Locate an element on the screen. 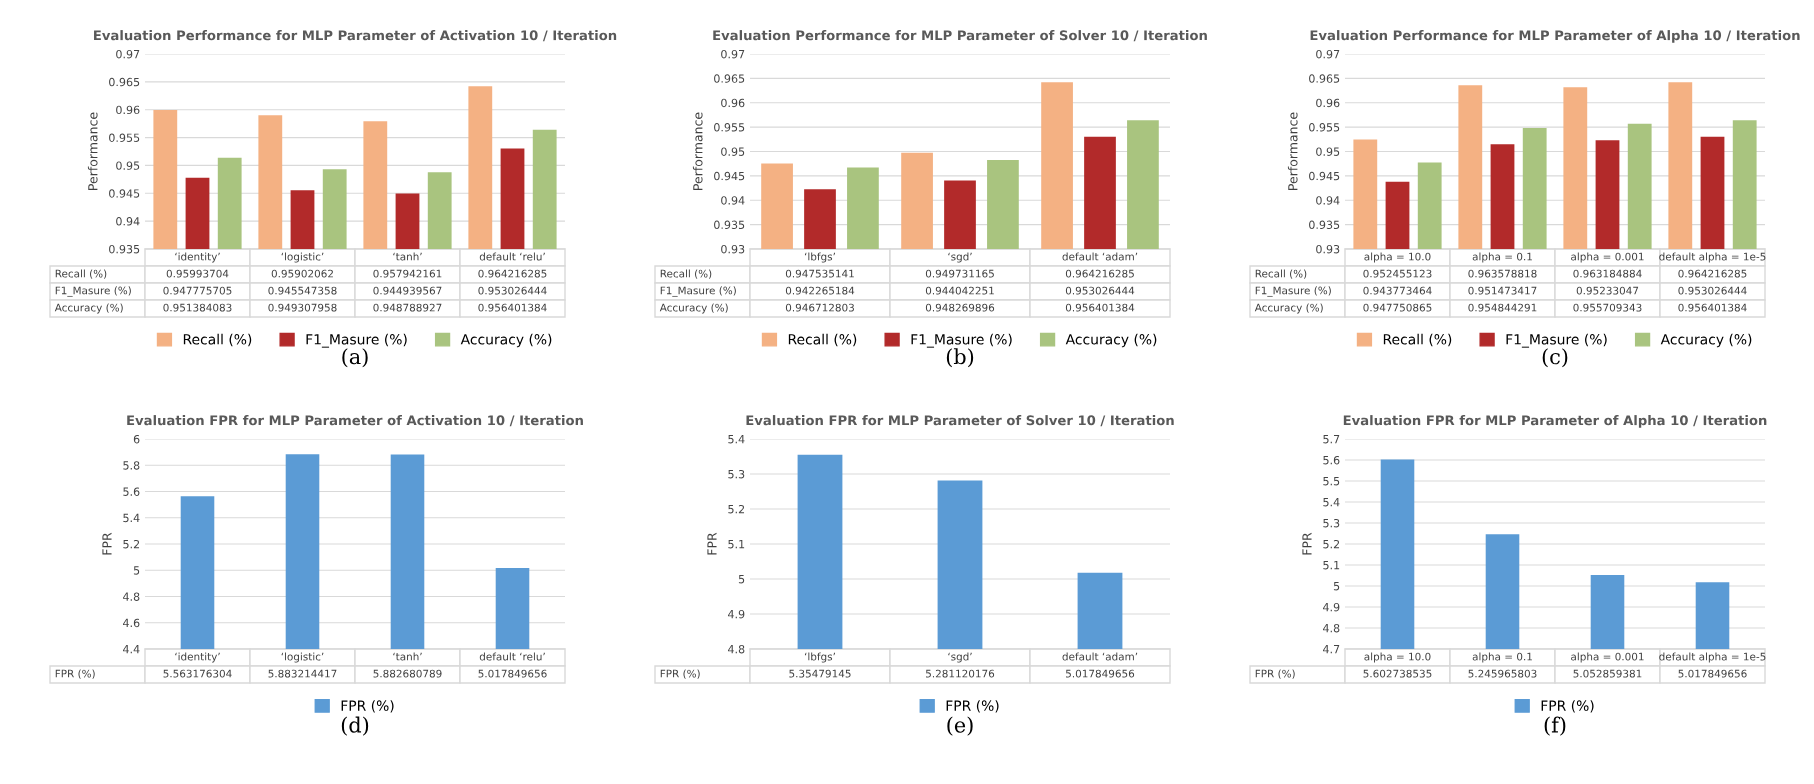 Image resolution: width=1814 pixels, height=784 pixels. data-label: 0.963578818 is located at coordinates (1502, 273).